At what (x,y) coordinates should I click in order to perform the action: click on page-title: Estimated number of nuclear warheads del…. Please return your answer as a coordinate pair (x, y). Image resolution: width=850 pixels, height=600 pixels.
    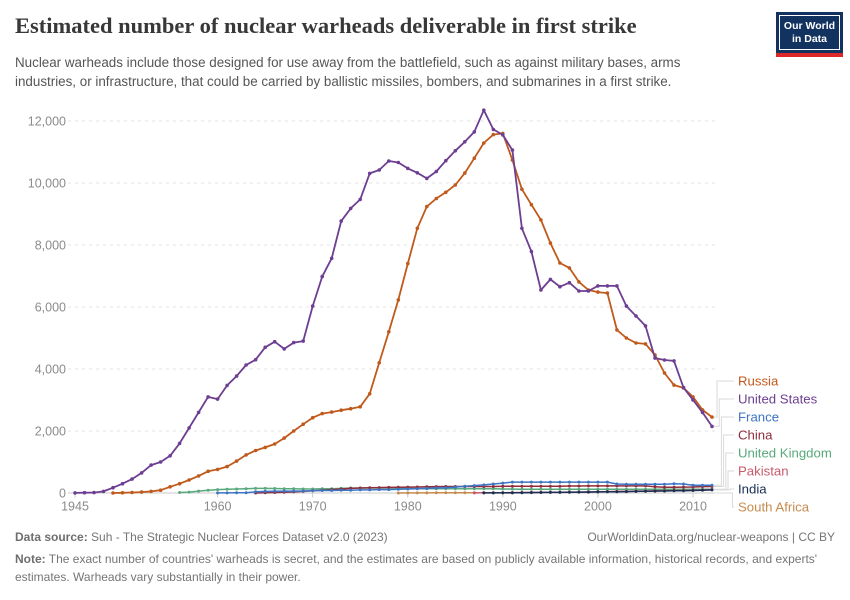
    Looking at the image, I should click on (326, 25).